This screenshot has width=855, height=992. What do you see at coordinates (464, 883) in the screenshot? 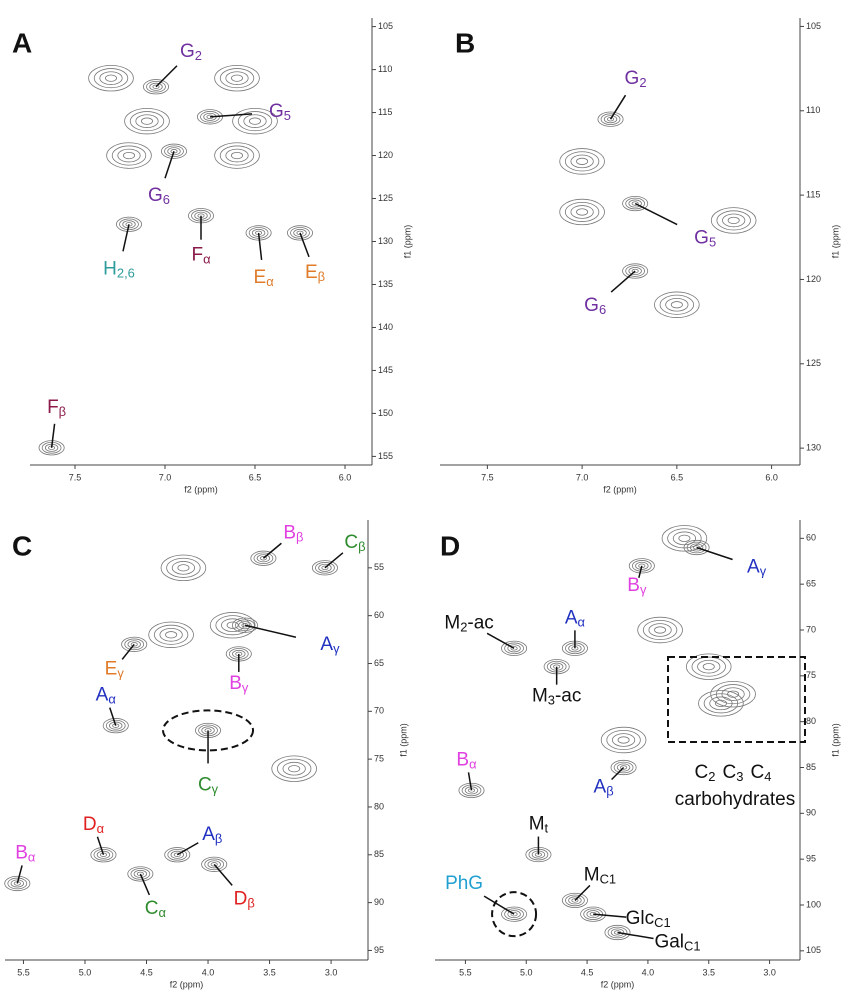
I see `label-base: PhG` at bounding box center [464, 883].